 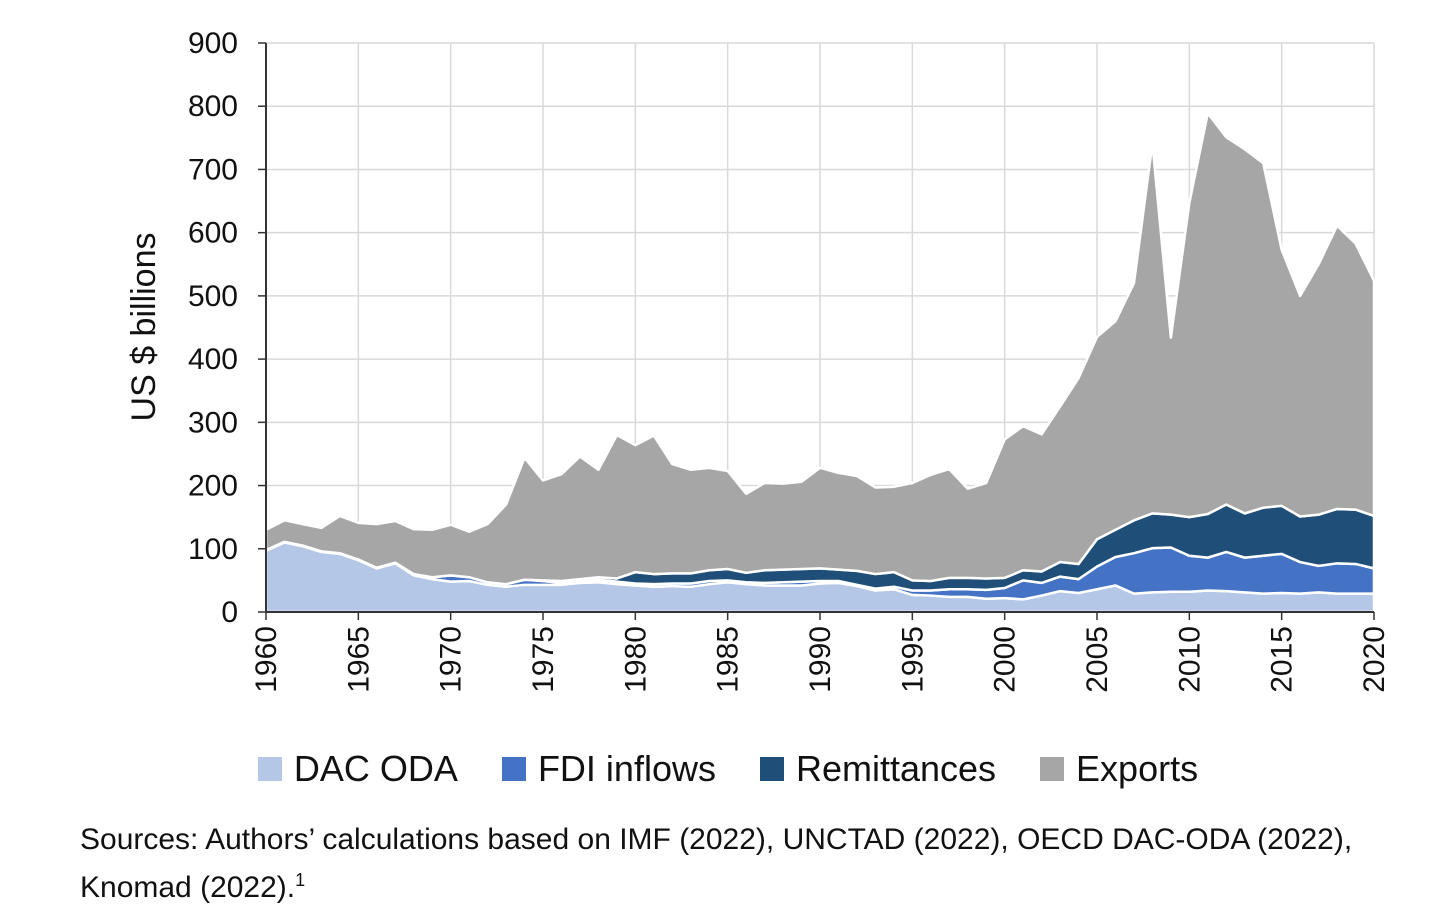 What do you see at coordinates (213, 106) in the screenshot?
I see `y-tick-label: 800` at bounding box center [213, 106].